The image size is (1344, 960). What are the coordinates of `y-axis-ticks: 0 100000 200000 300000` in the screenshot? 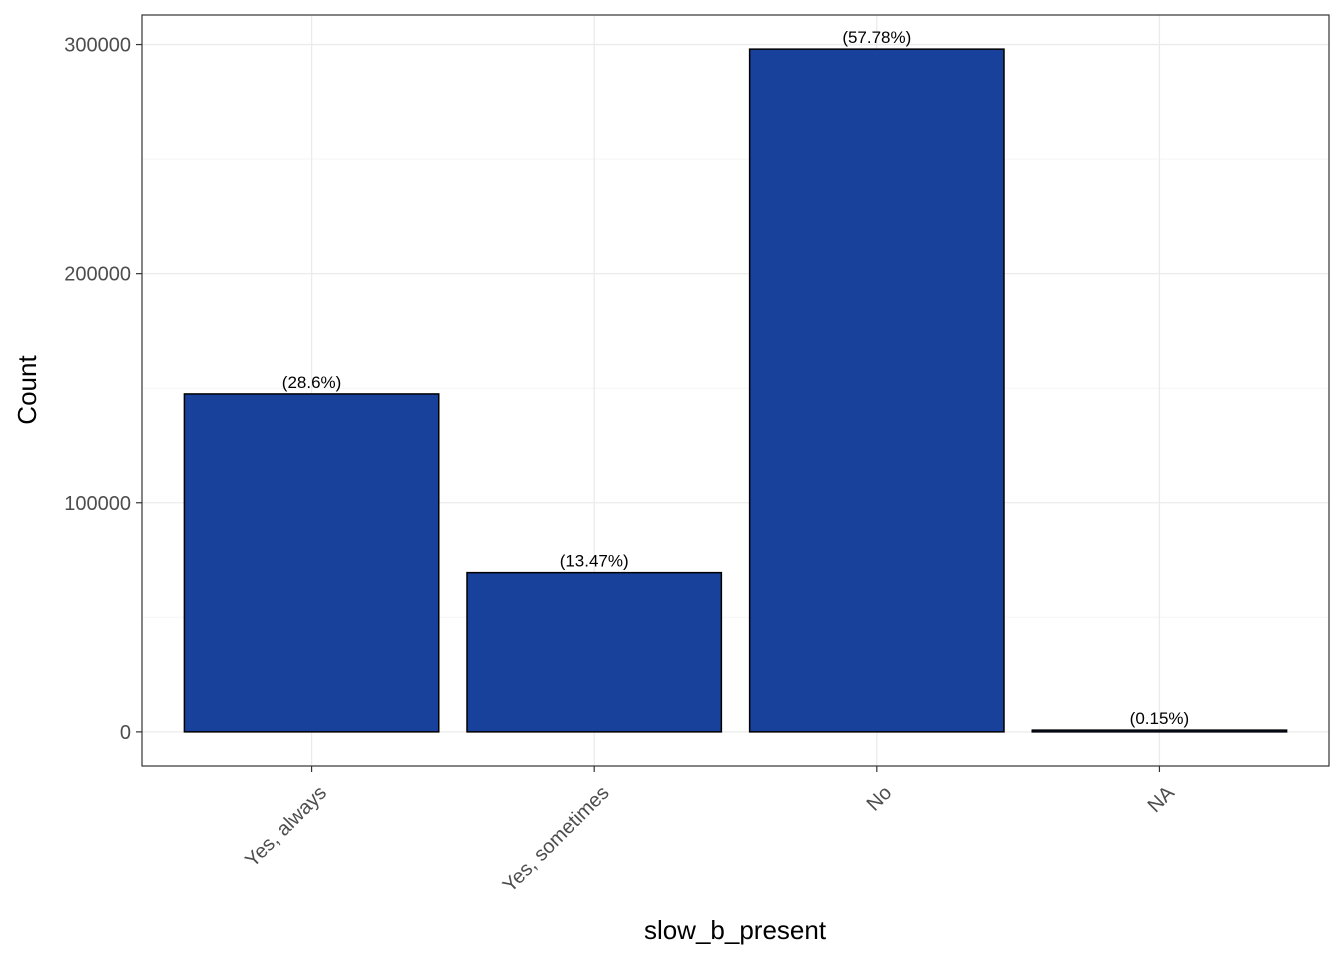 It's located at (103, 389).